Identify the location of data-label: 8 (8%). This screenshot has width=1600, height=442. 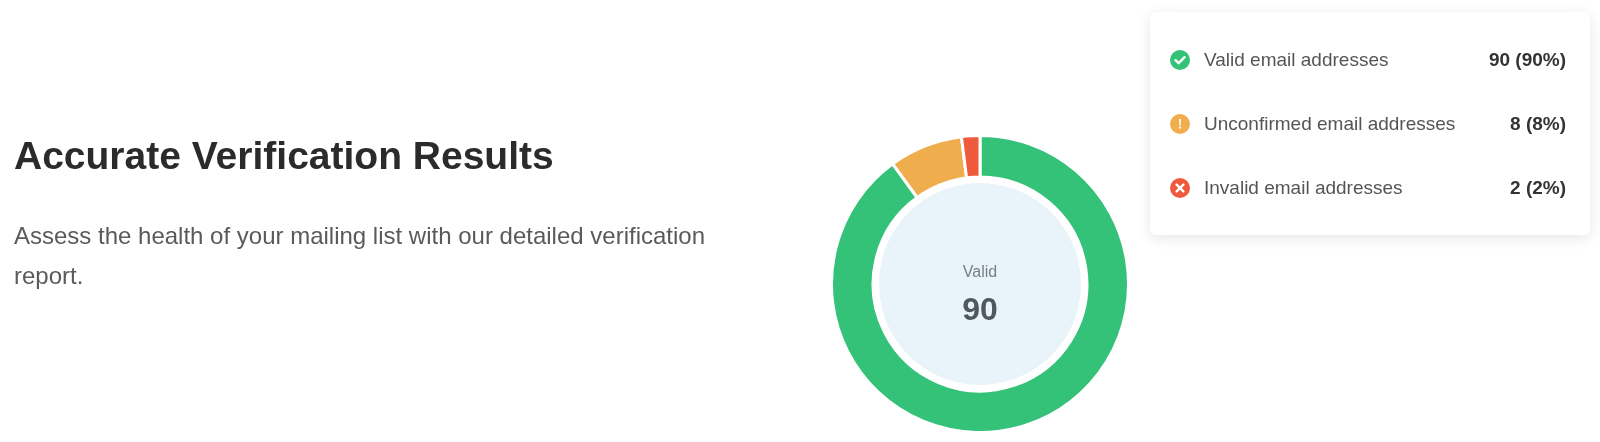
(1538, 124).